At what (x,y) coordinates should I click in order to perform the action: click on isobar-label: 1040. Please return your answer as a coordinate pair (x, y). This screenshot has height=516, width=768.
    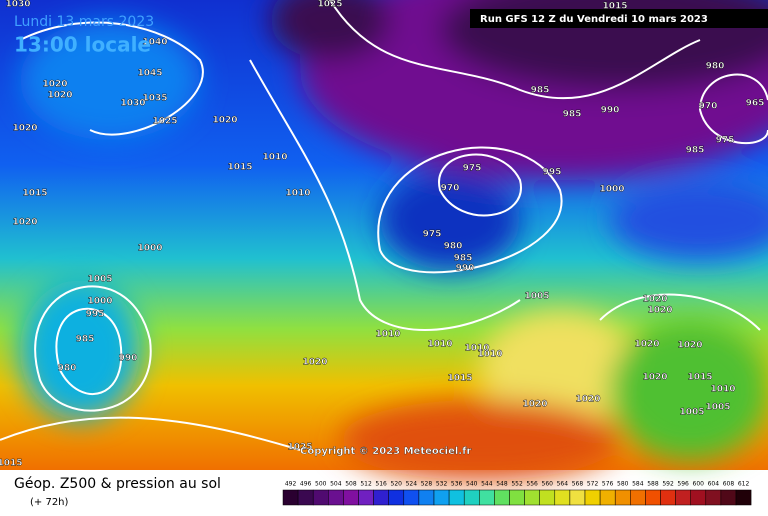
    Looking at the image, I should click on (154, 43).